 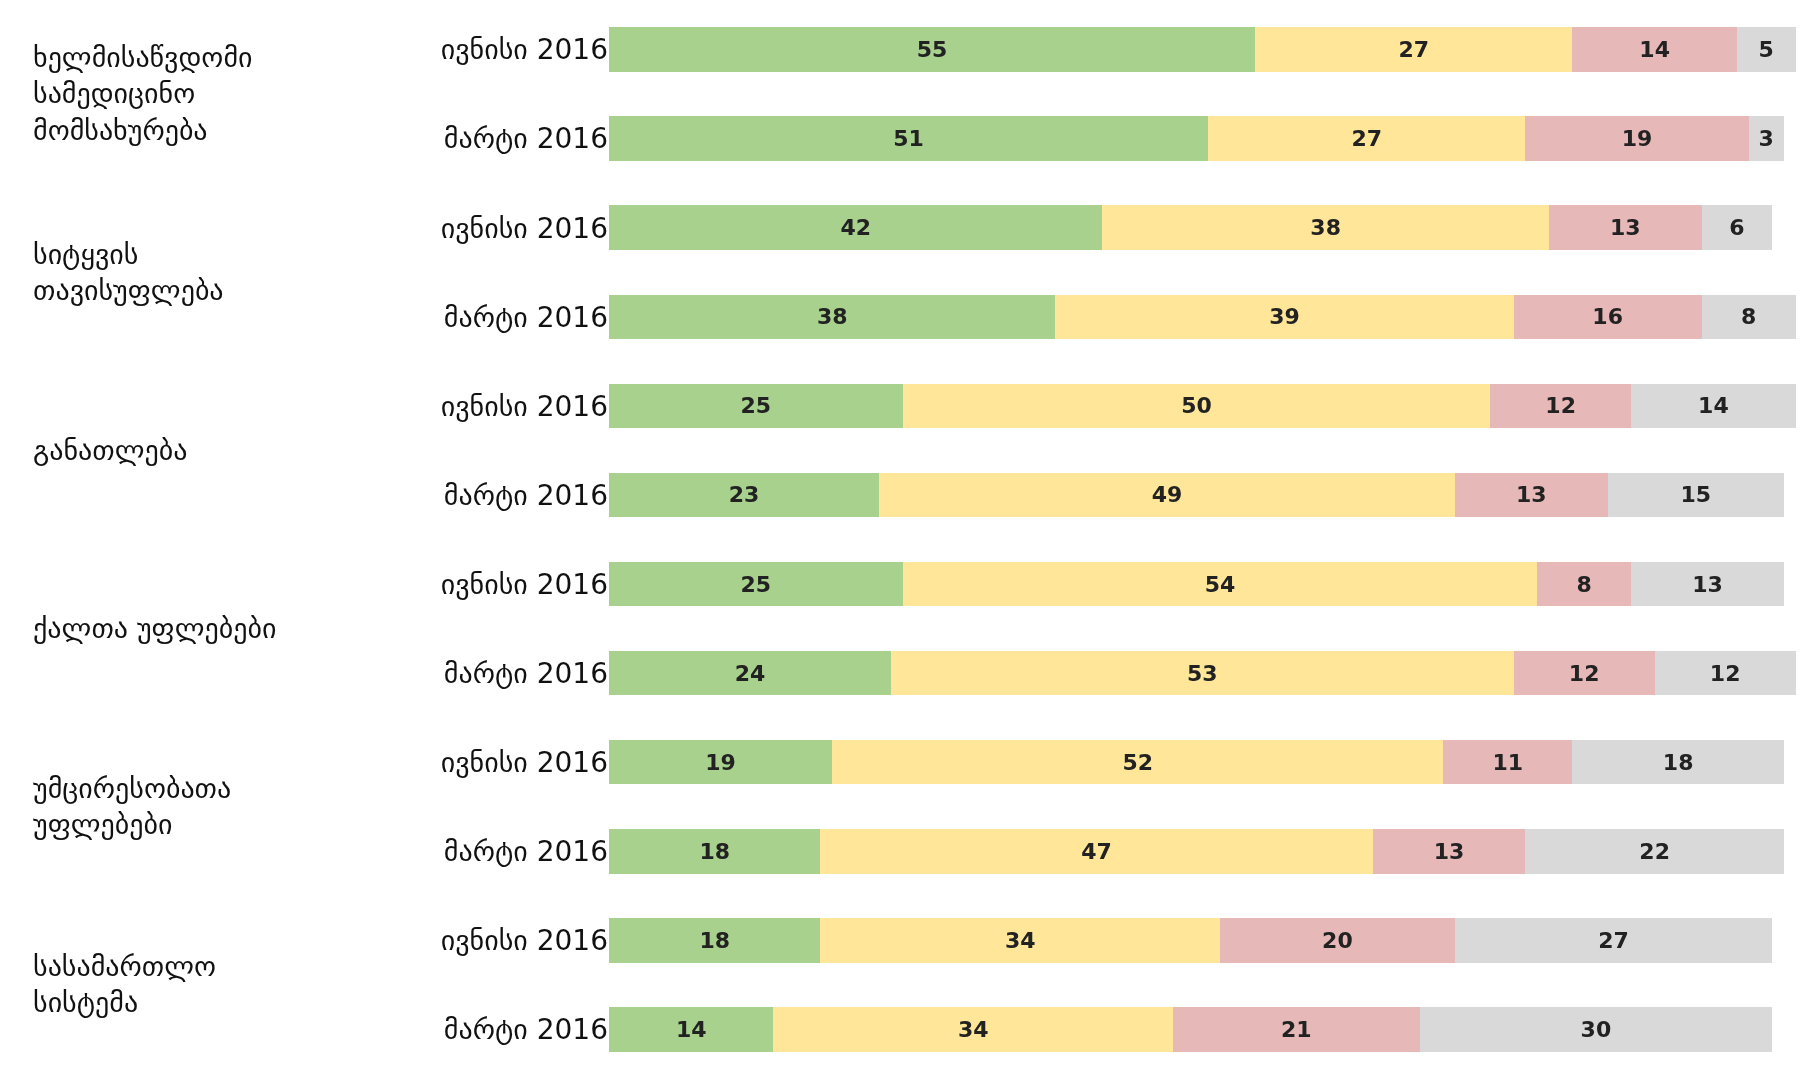 I want to click on data-label: 11, so click(x=1508, y=762).